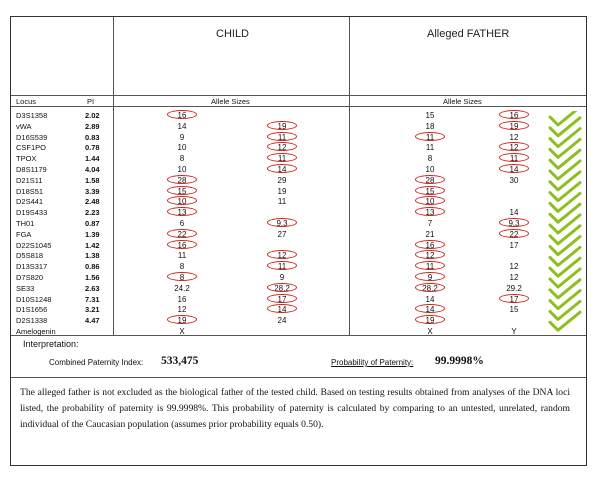  I want to click on locus-name: D3S1358, so click(32, 115).